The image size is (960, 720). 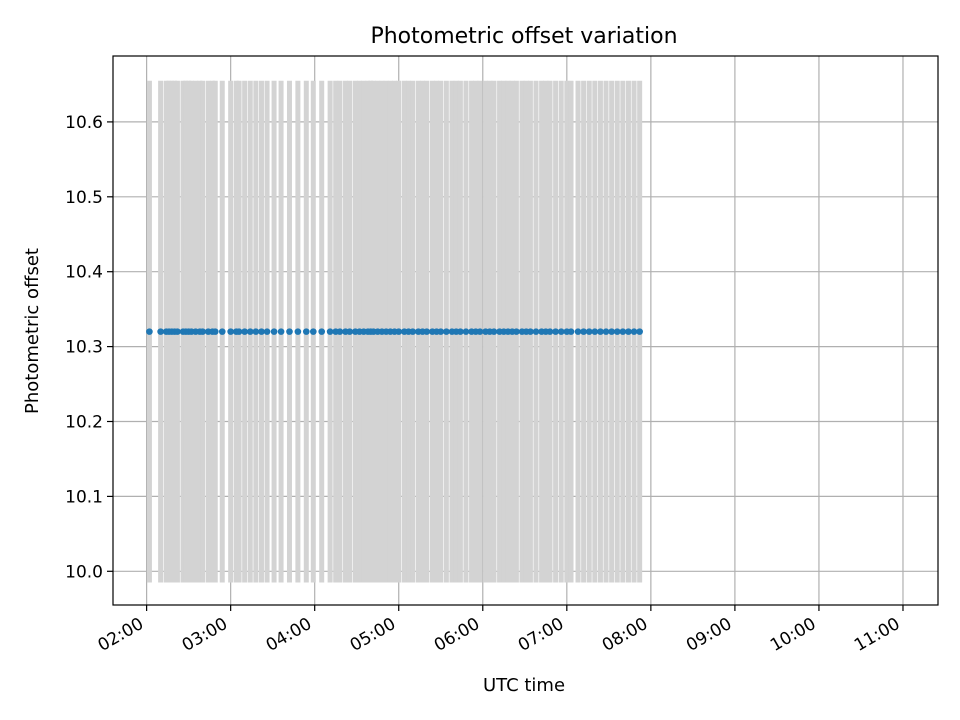 What do you see at coordinates (84, 198) in the screenshot?
I see `y-tick-label: 10.5` at bounding box center [84, 198].